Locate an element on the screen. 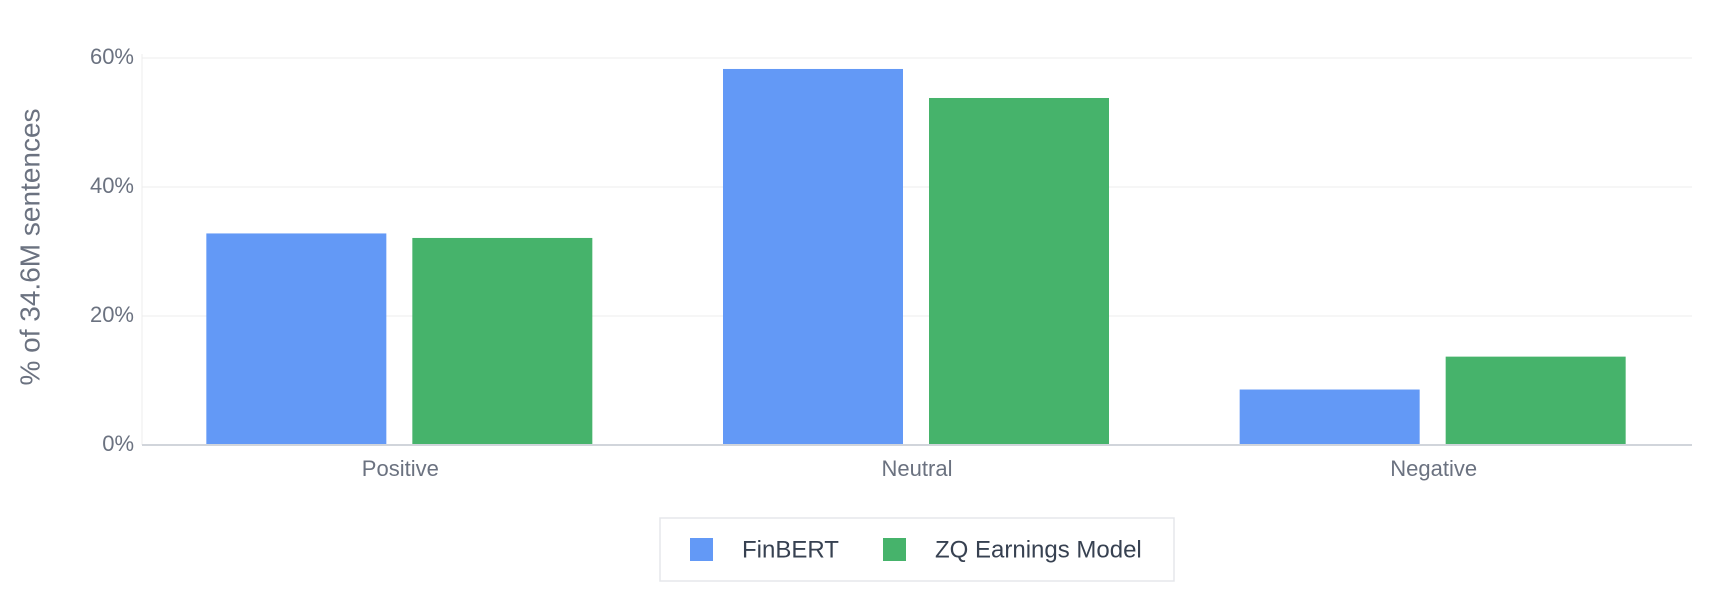 The width and height of the screenshot is (1720, 600). x-tick-label: Negative is located at coordinates (1433, 468).